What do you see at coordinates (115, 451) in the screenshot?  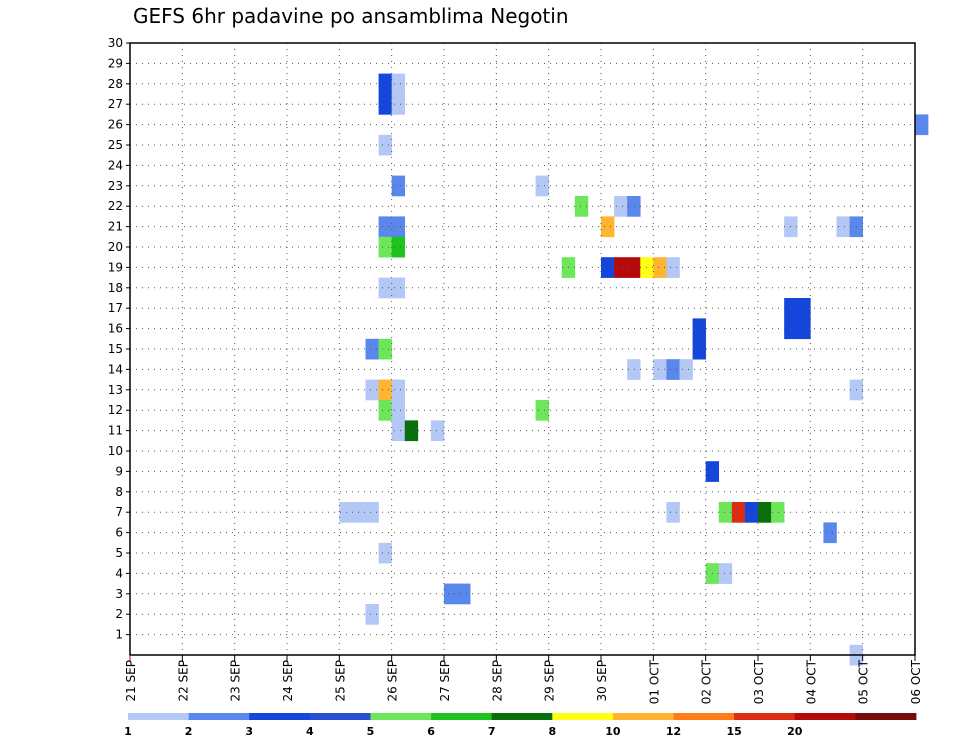 I see `y-tick-label: 10` at bounding box center [115, 451].